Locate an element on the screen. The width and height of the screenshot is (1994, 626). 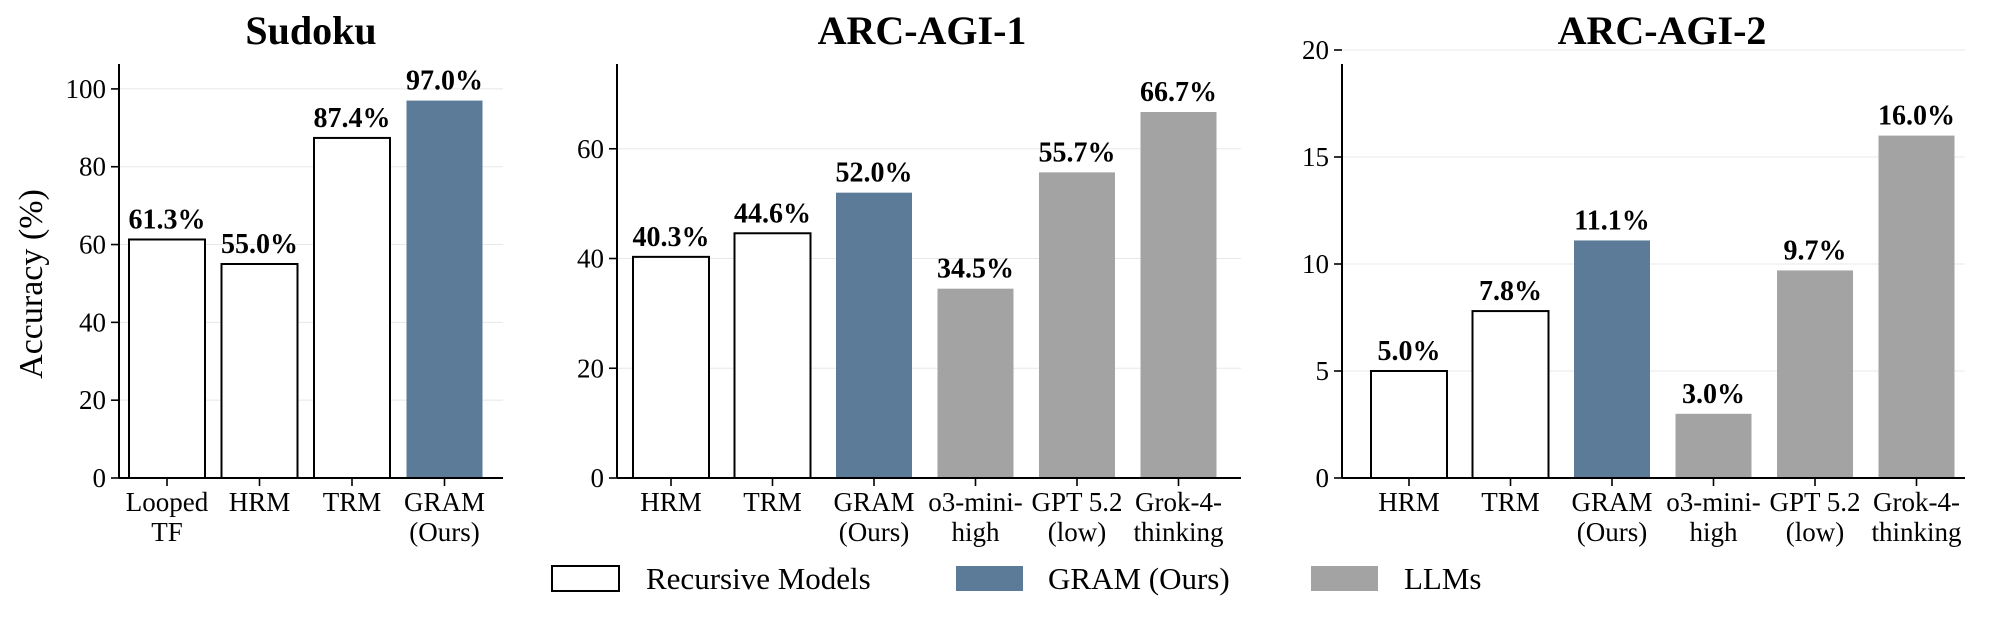
legend-label: Recursive Models is located at coordinates (758, 578).